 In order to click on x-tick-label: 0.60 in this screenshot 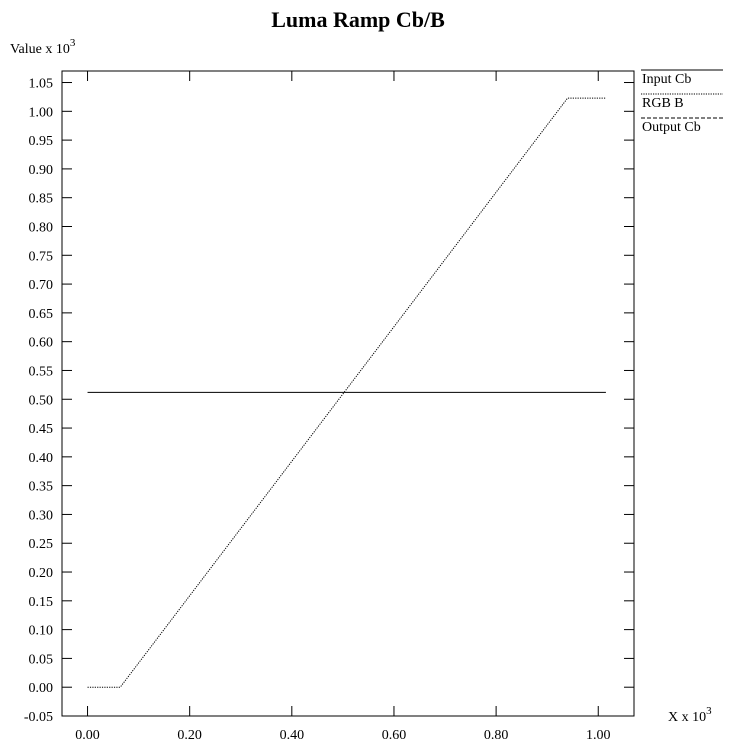, I will do `click(394, 735)`.